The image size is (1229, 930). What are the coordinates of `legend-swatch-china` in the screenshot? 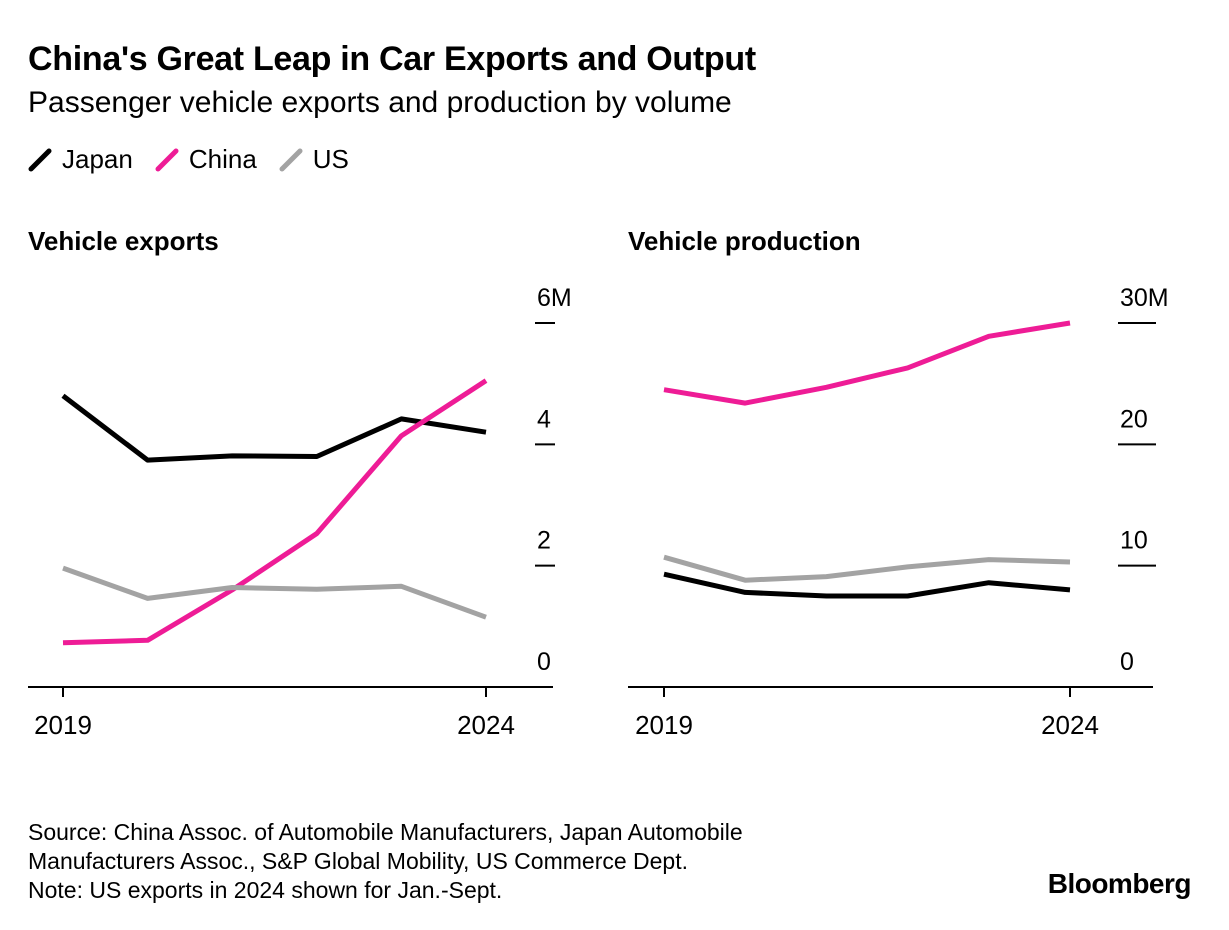 It's located at (167, 159).